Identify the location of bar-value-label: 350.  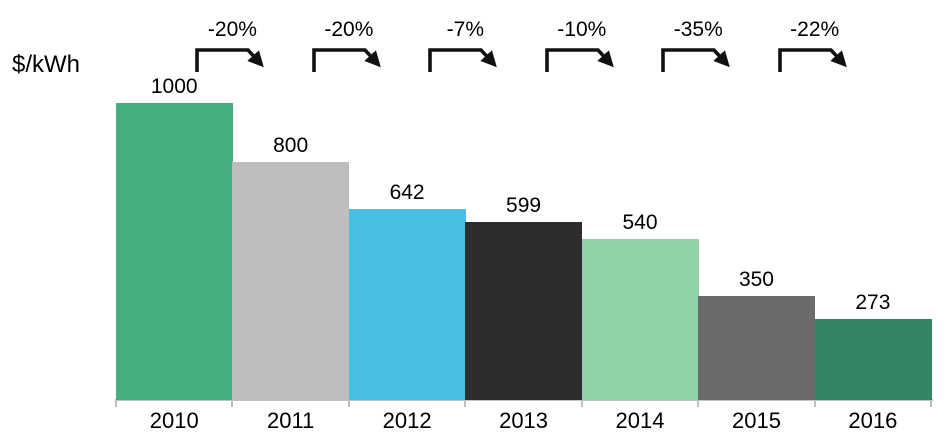
(756, 279).